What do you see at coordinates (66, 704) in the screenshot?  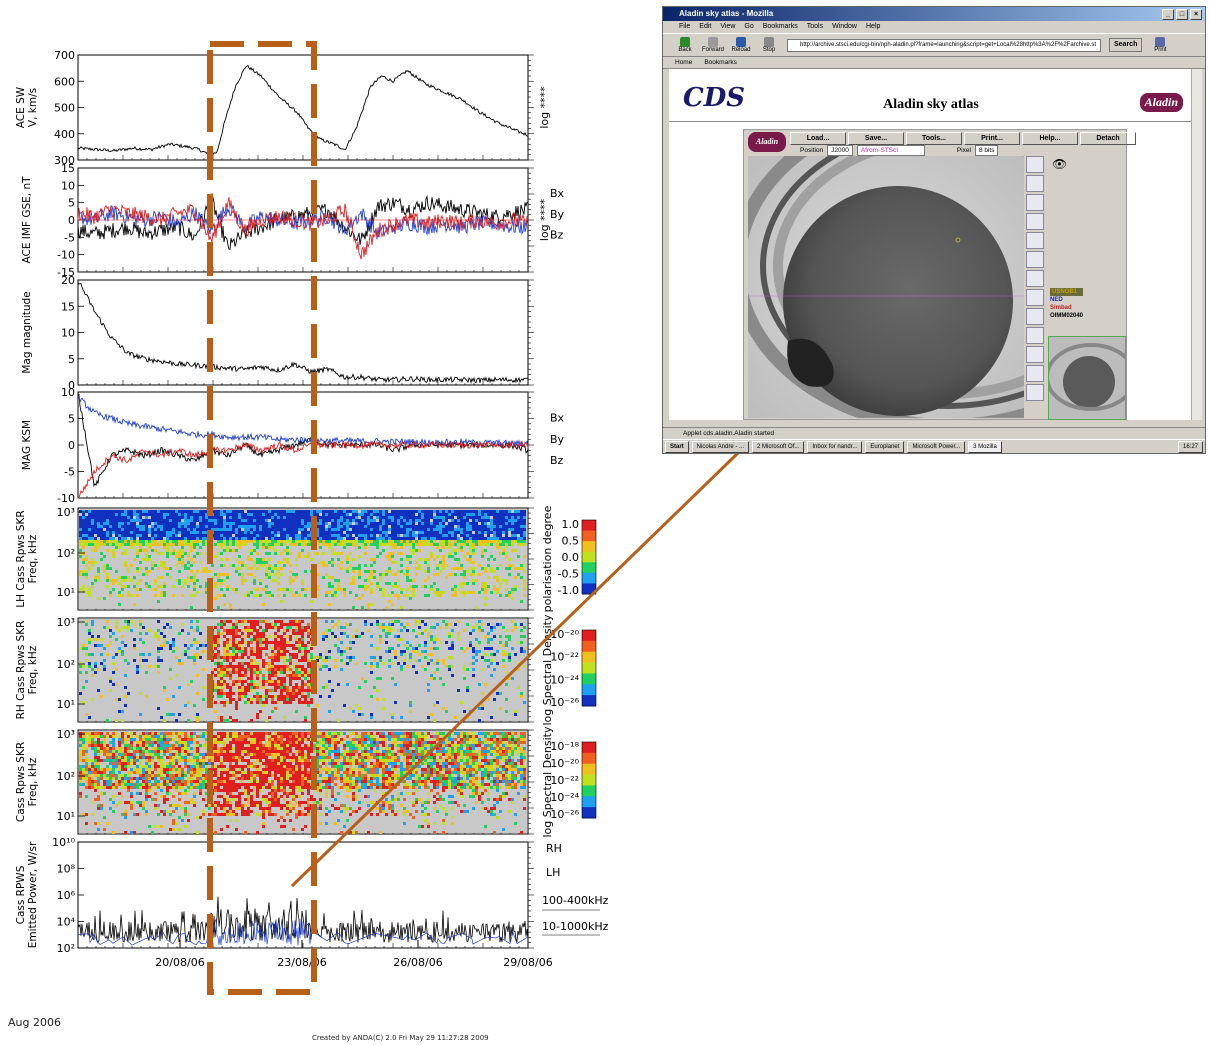 I see `rh_spectral-ytick-label: 10¹` at bounding box center [66, 704].